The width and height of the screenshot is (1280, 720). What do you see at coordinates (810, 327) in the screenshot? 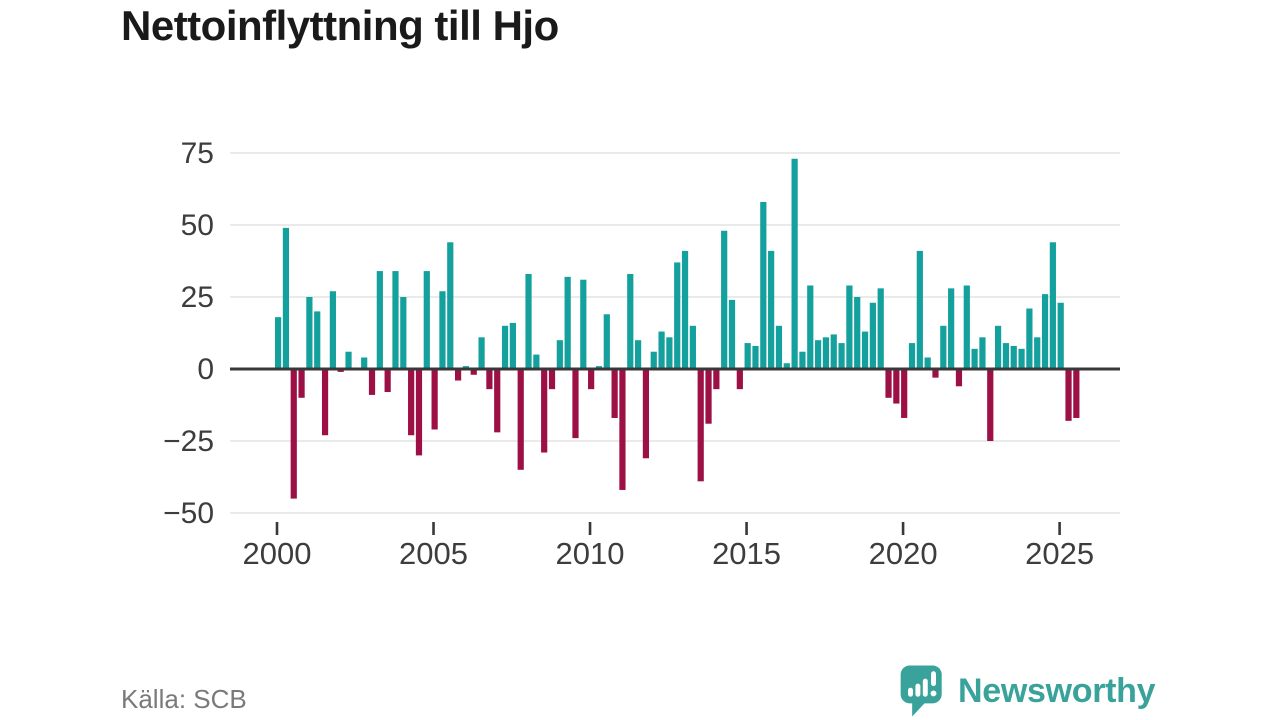
I see `bar-2017Q1` at bounding box center [810, 327].